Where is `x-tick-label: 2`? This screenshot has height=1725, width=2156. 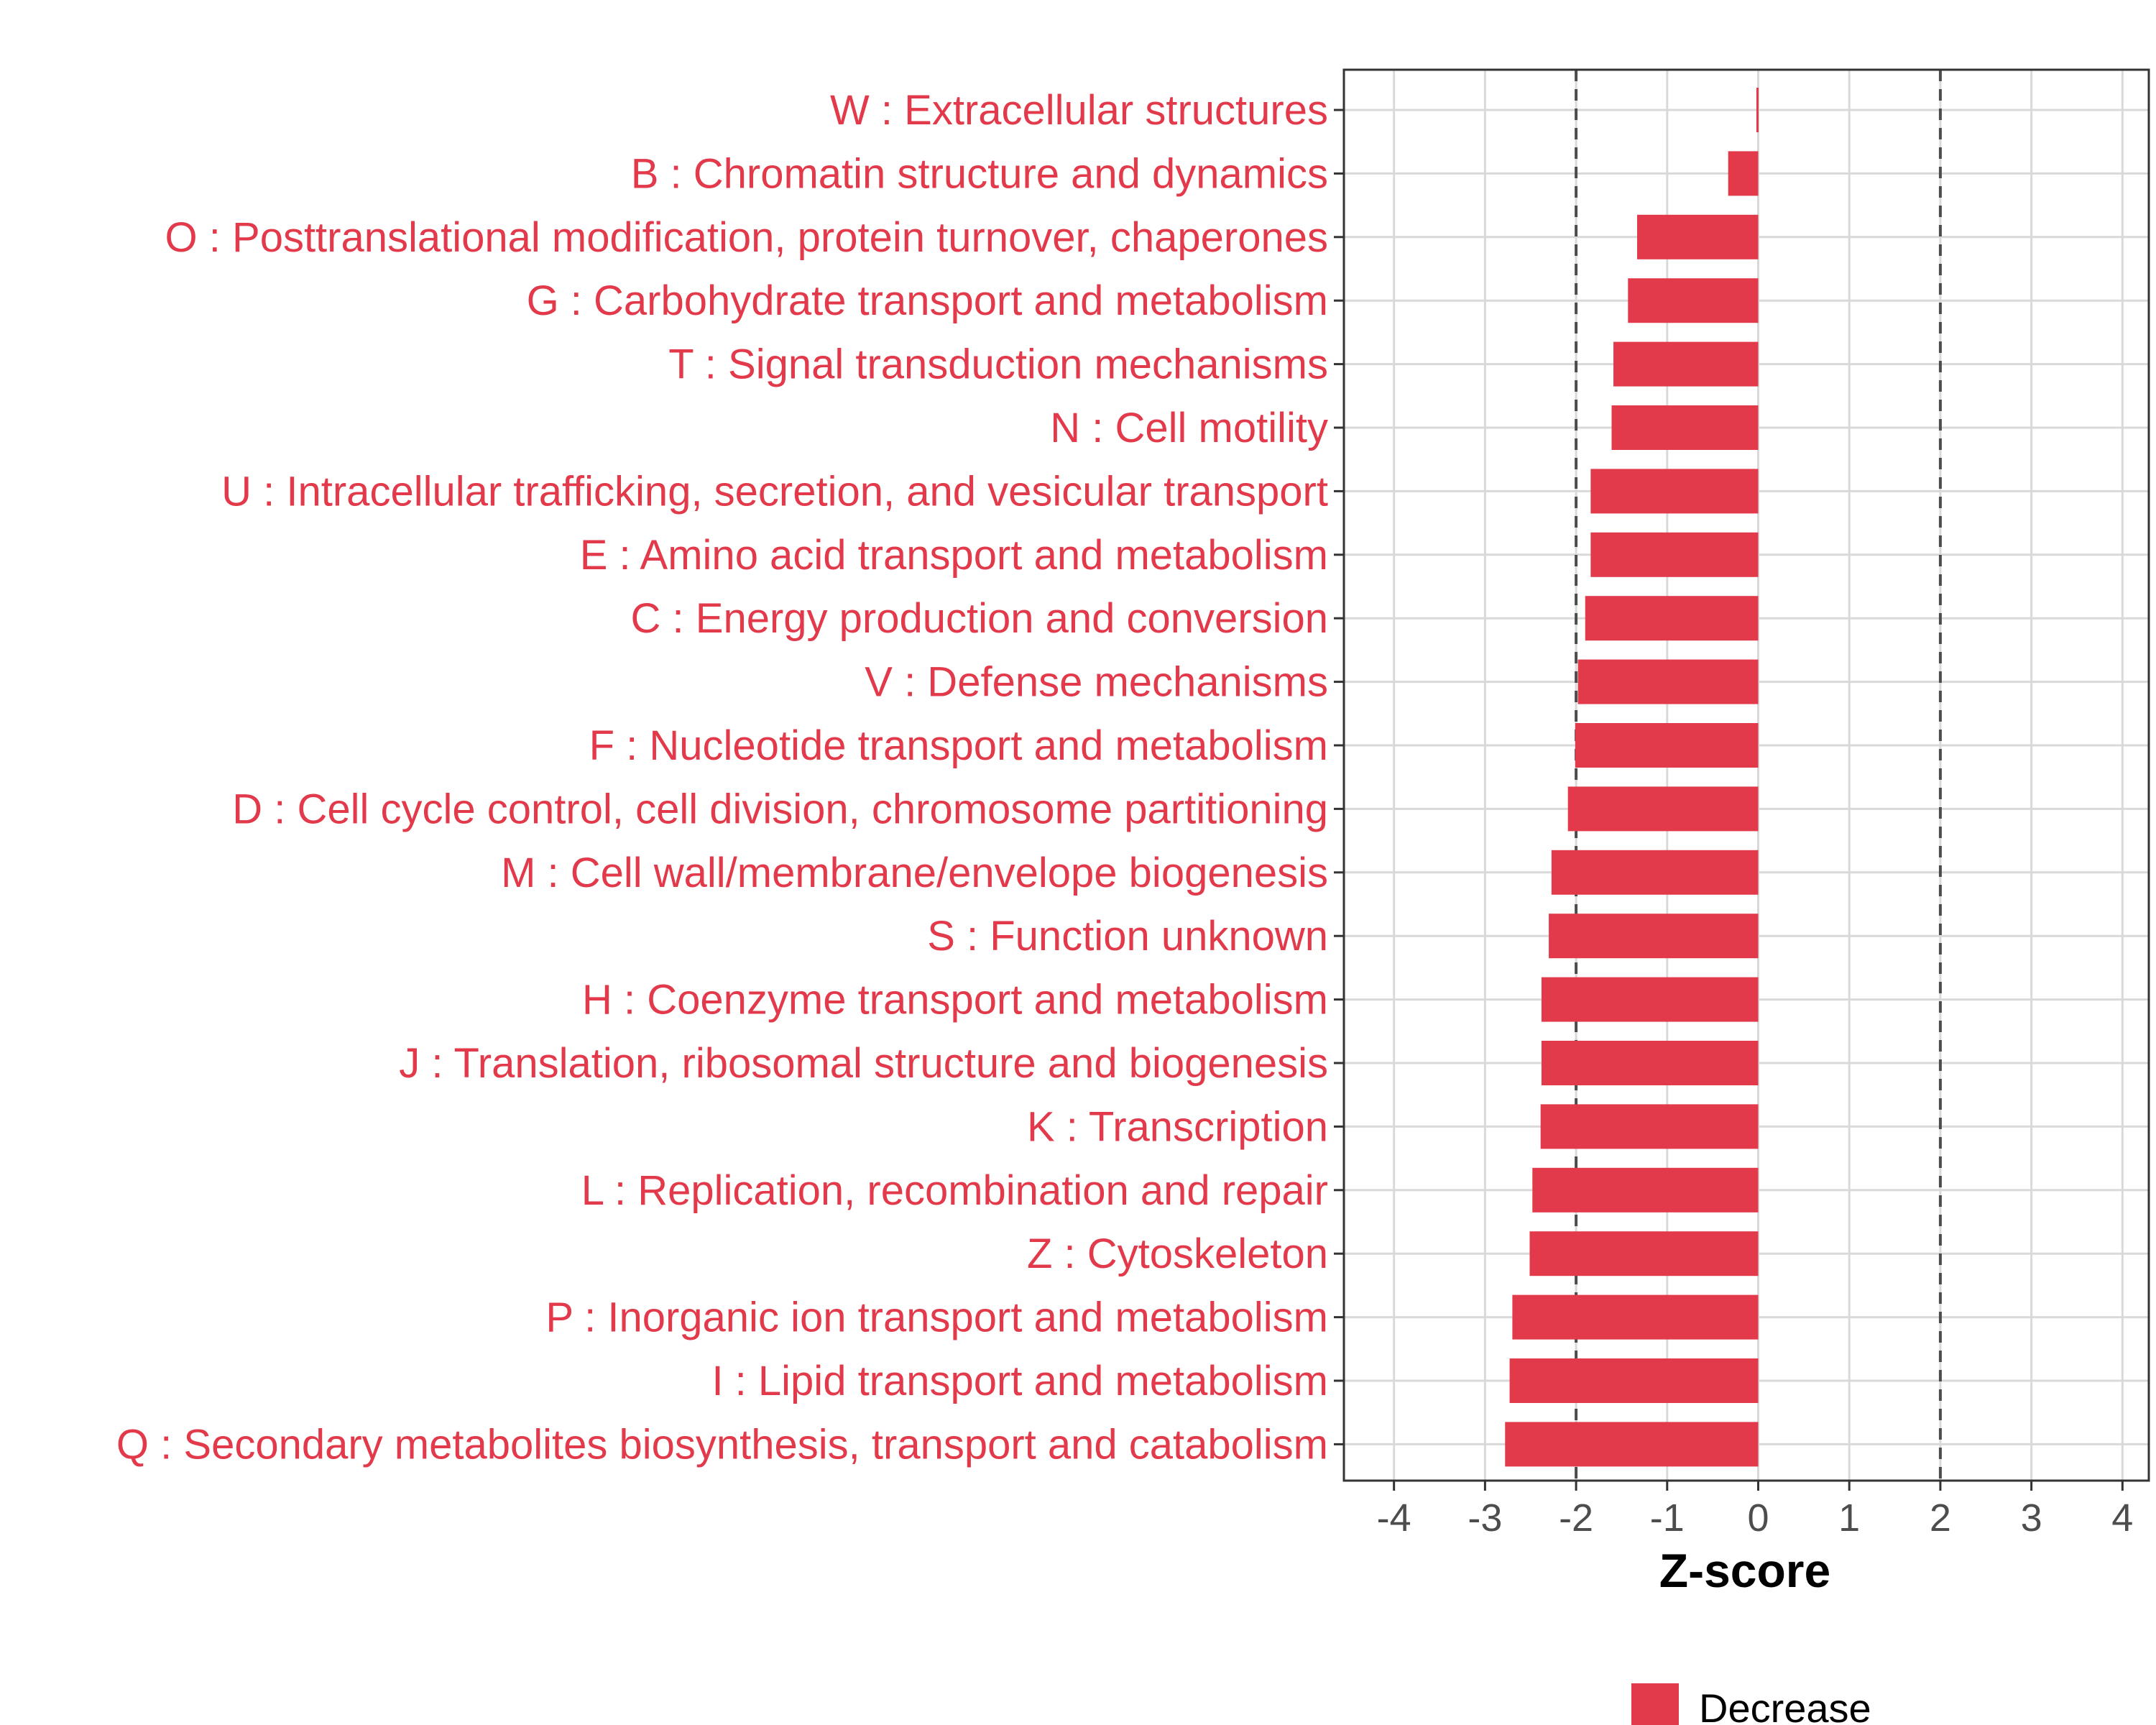 x-tick-label: 2 is located at coordinates (1940, 1518).